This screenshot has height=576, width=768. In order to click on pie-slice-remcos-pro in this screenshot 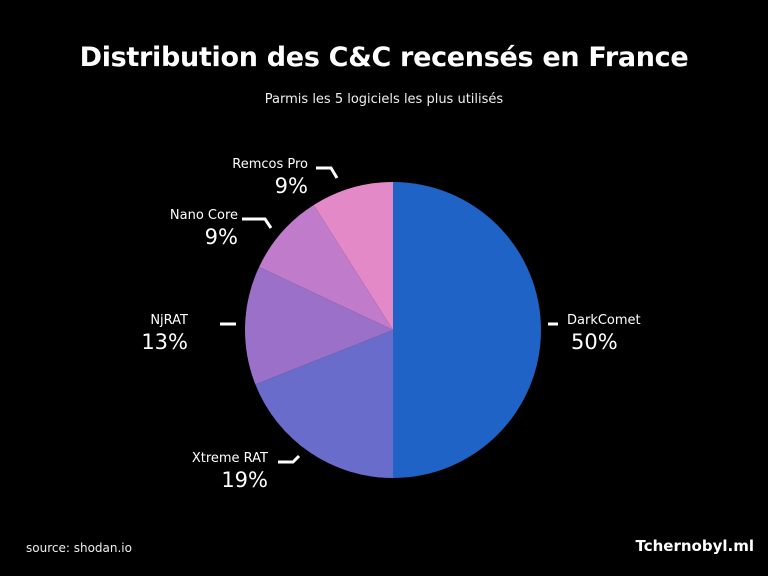, I will do `click(353, 256)`.